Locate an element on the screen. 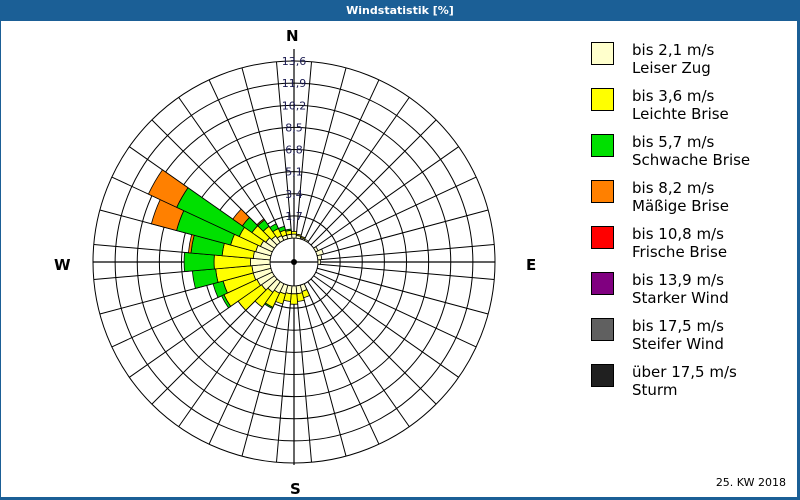 Image resolution: width=800 pixels, height=500 pixels. direction-west-label: W is located at coordinates (62, 265).